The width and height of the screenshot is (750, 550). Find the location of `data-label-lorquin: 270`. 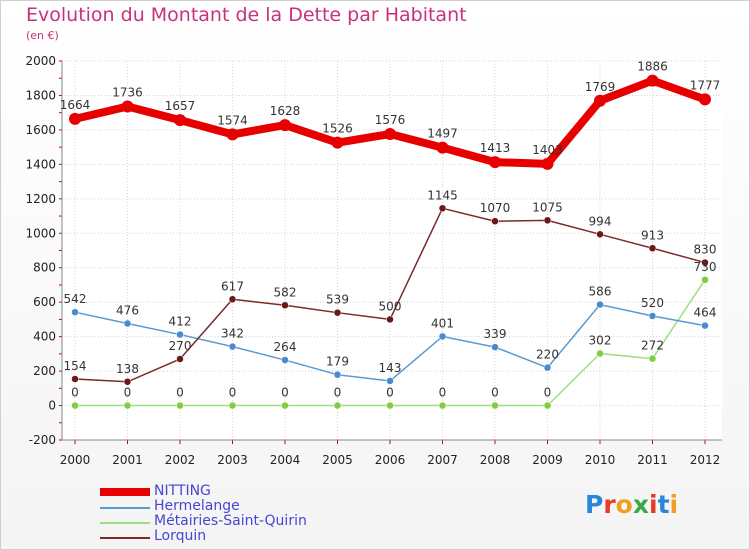

data-label-lorquin: 270 is located at coordinates (180, 346).